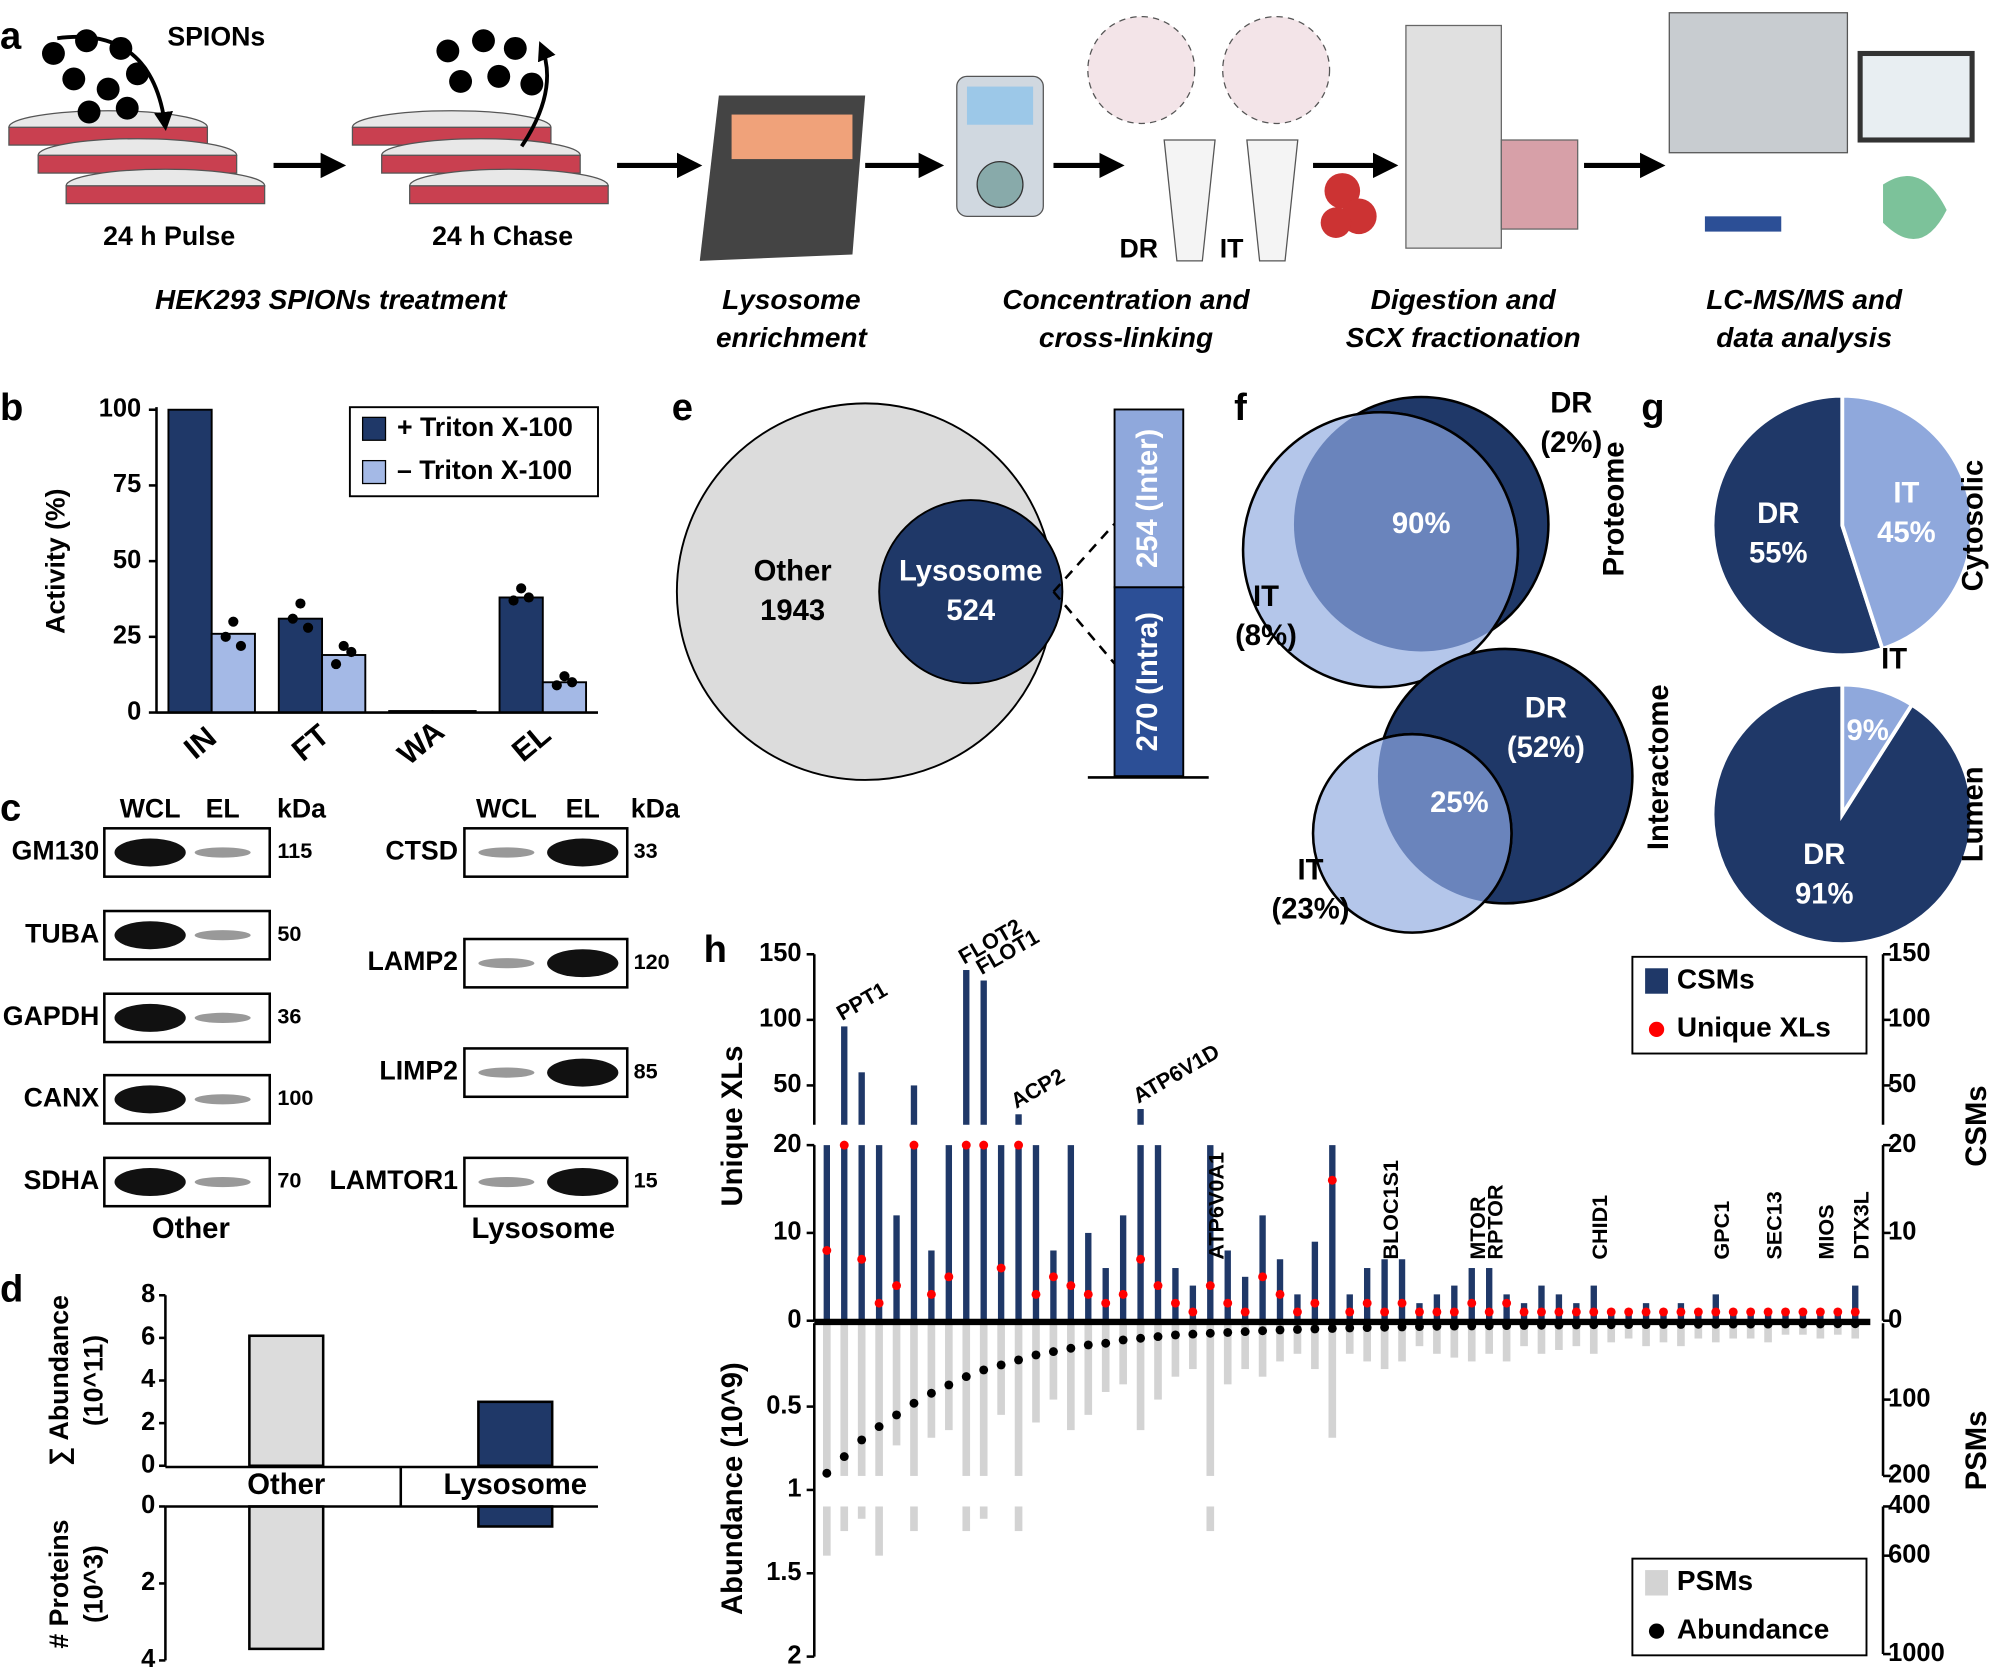  I want to click on bar-value: 270, so click(1148, 727).